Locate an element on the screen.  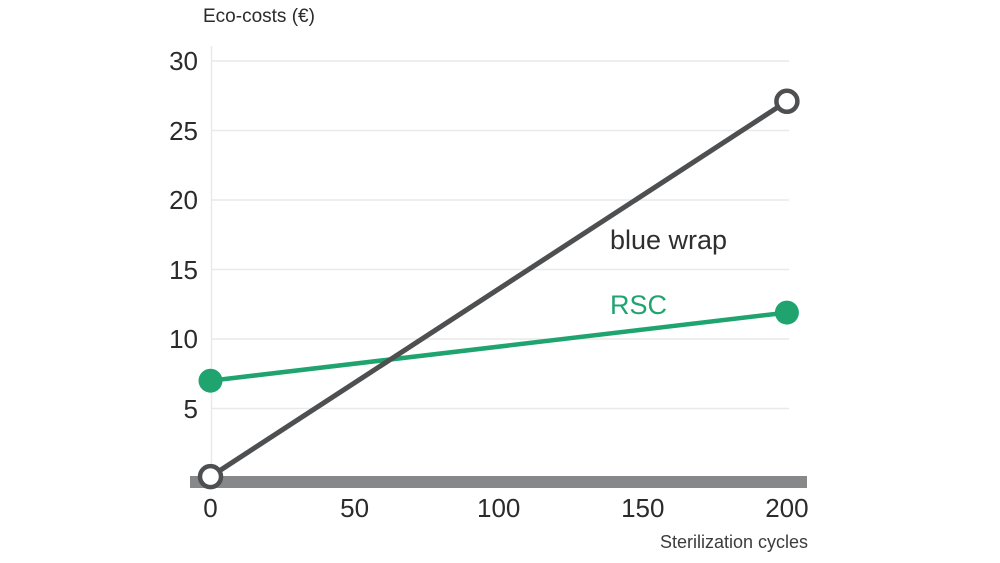
x-tick-label: 0 is located at coordinates (210, 508).